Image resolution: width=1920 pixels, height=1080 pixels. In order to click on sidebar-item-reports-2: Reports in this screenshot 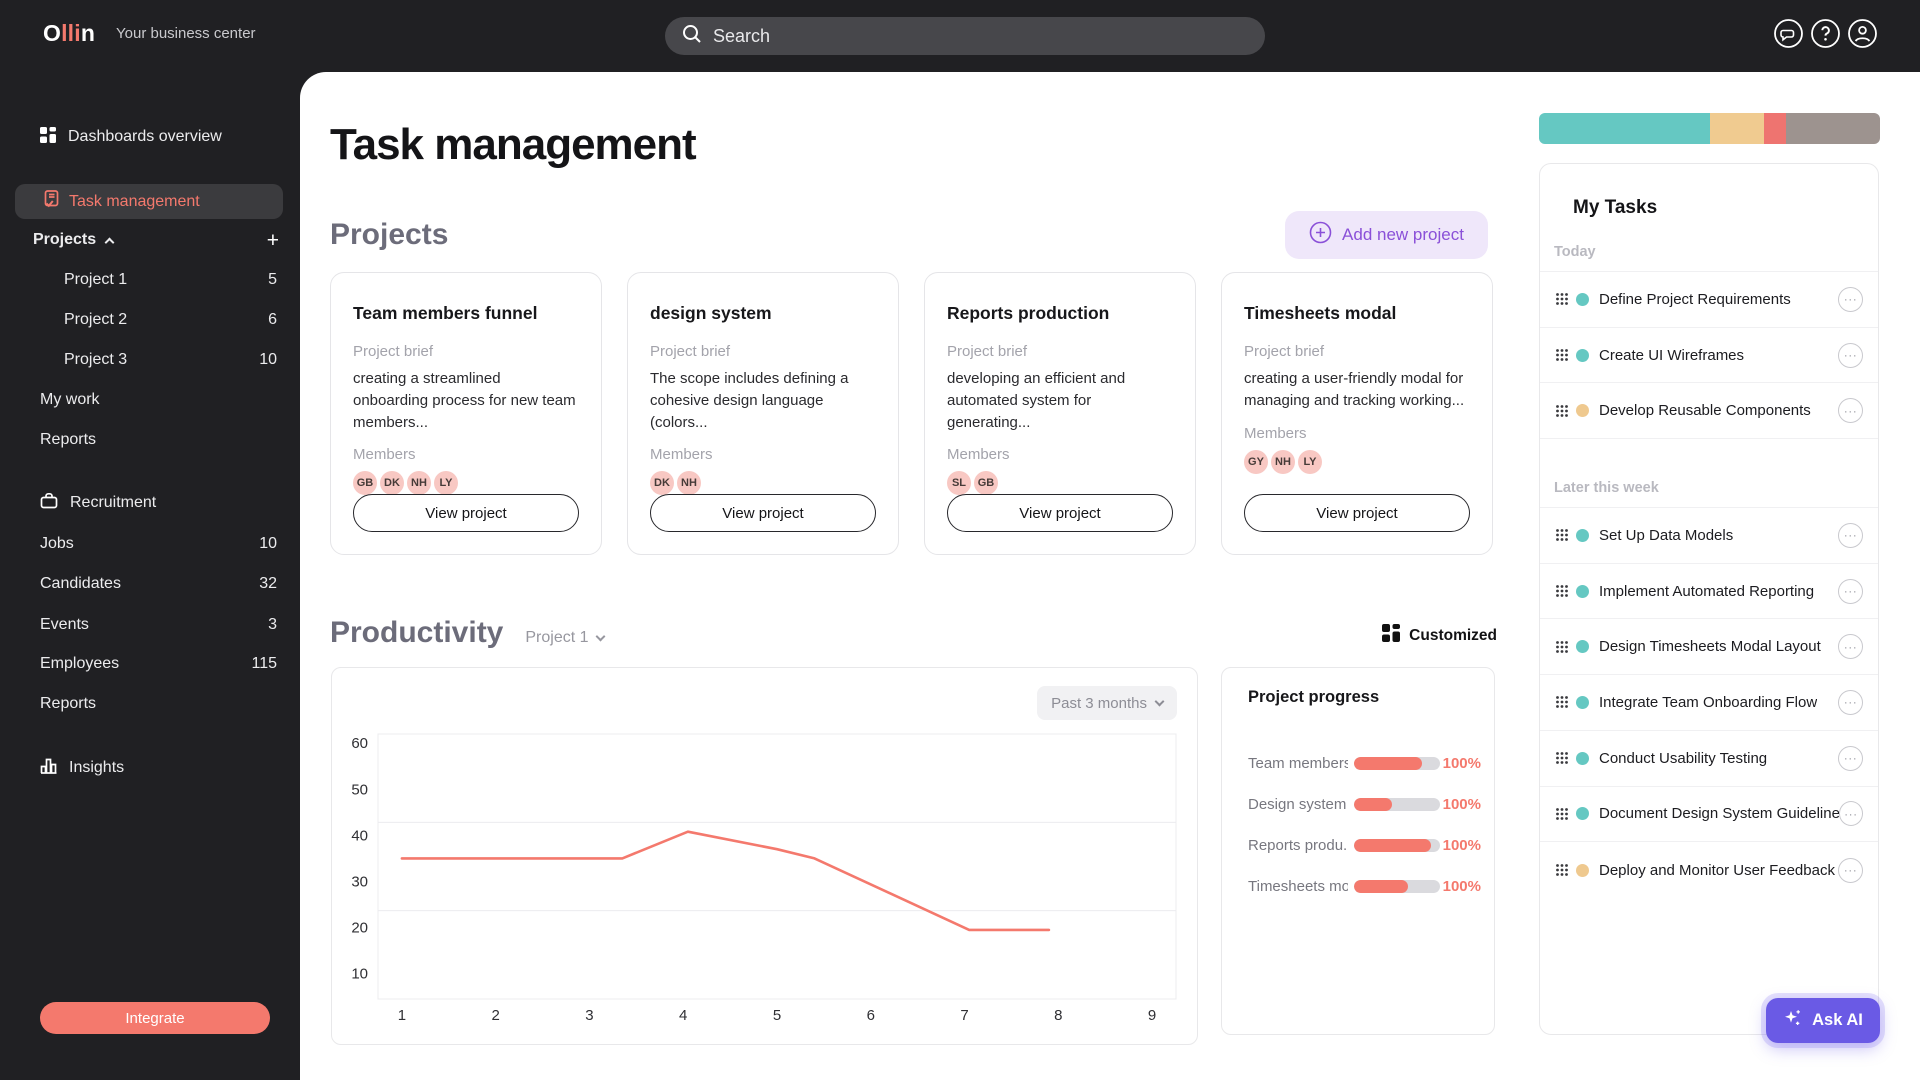, I will do `click(68, 703)`.